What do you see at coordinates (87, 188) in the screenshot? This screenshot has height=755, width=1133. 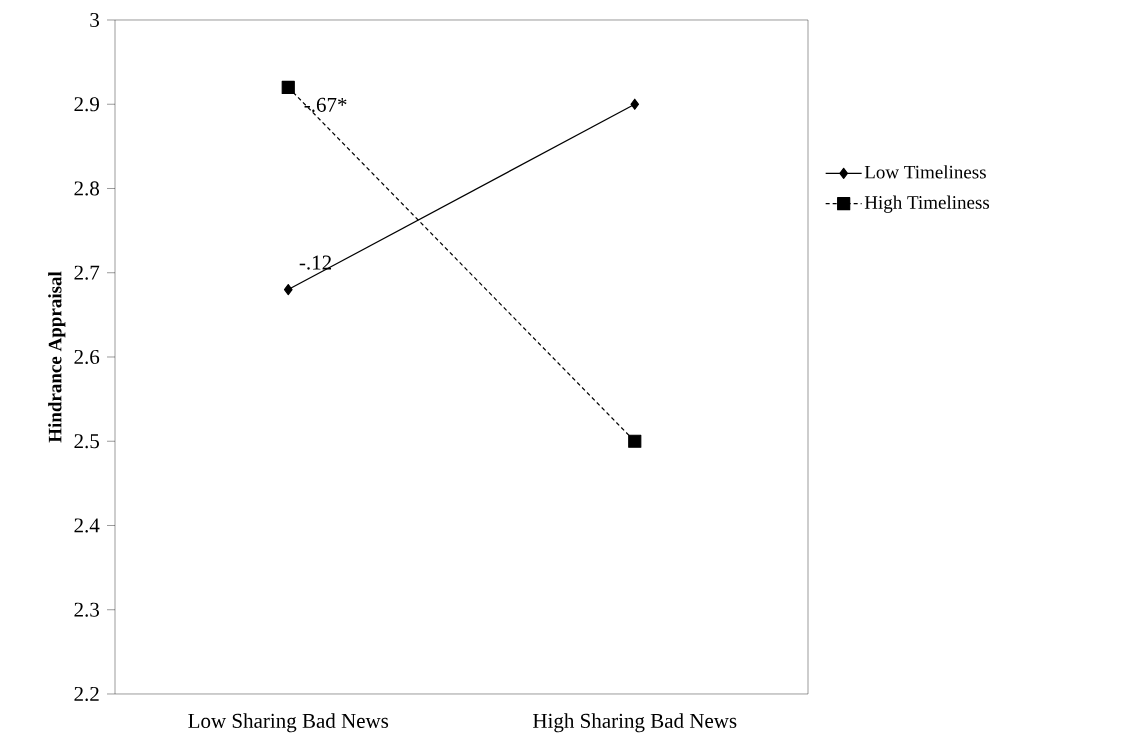 I see `y-tick-label: 2.8` at bounding box center [87, 188].